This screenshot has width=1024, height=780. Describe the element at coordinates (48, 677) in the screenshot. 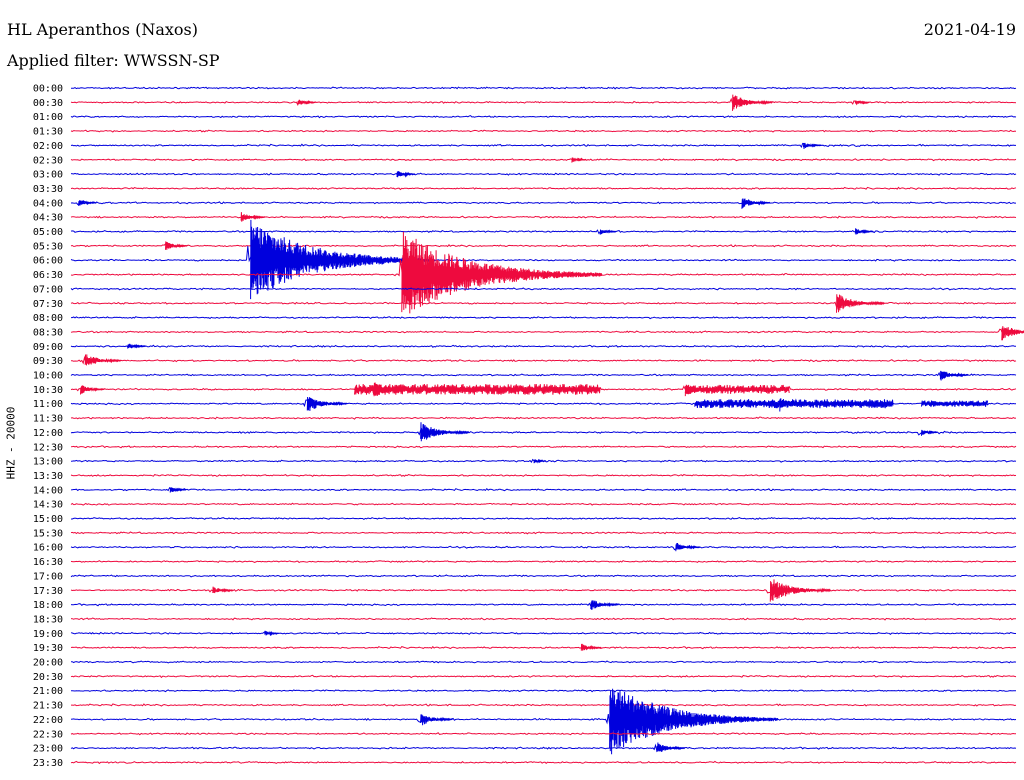

I see `row-time-label: 20:30` at that location.